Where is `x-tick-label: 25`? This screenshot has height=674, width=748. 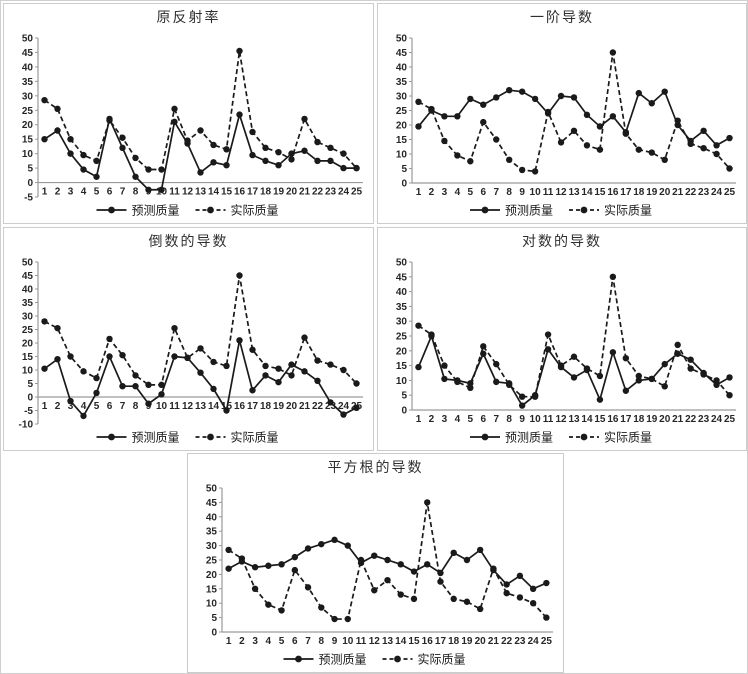 x-tick-label: 25 is located at coordinates (547, 641).